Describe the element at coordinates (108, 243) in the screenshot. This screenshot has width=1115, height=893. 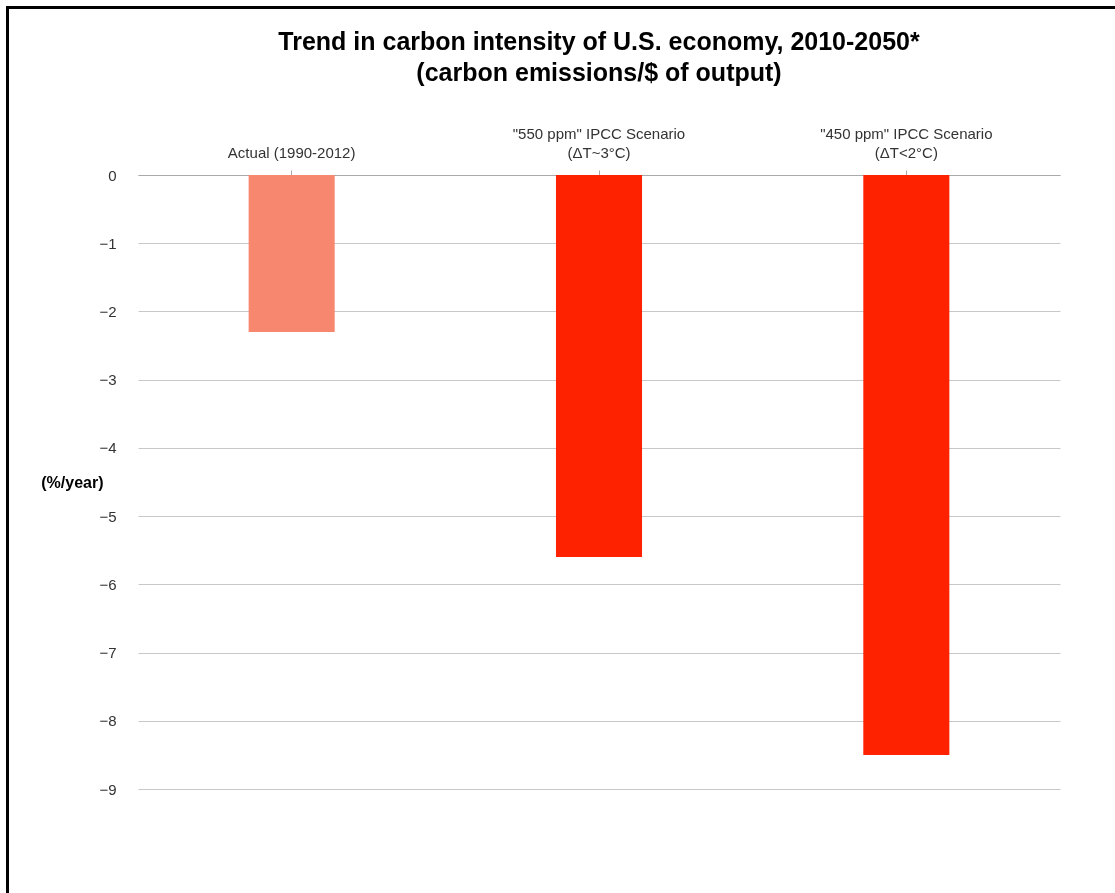
I see `y-tick-label: −1` at that location.